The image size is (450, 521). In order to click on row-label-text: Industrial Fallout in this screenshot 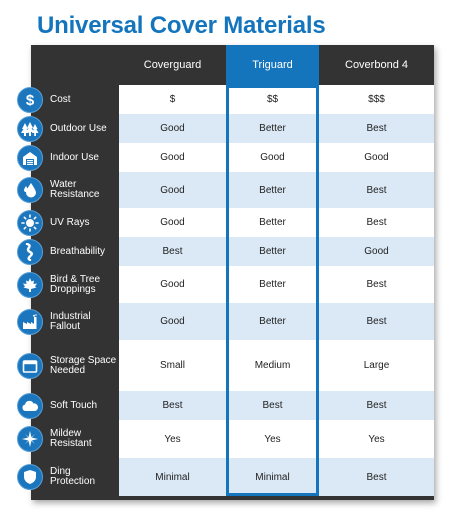, I will do `click(70, 321)`.